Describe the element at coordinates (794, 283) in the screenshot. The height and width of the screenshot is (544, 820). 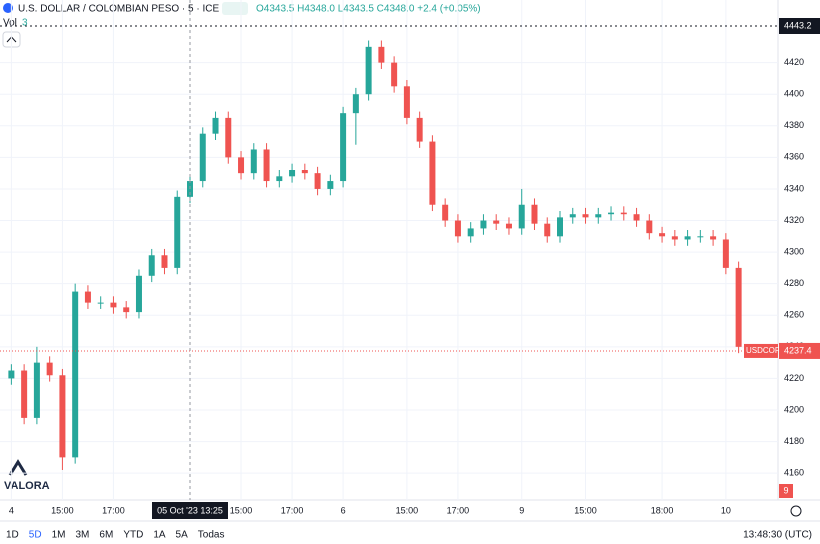
I see `y-tick-label: 4280` at that location.